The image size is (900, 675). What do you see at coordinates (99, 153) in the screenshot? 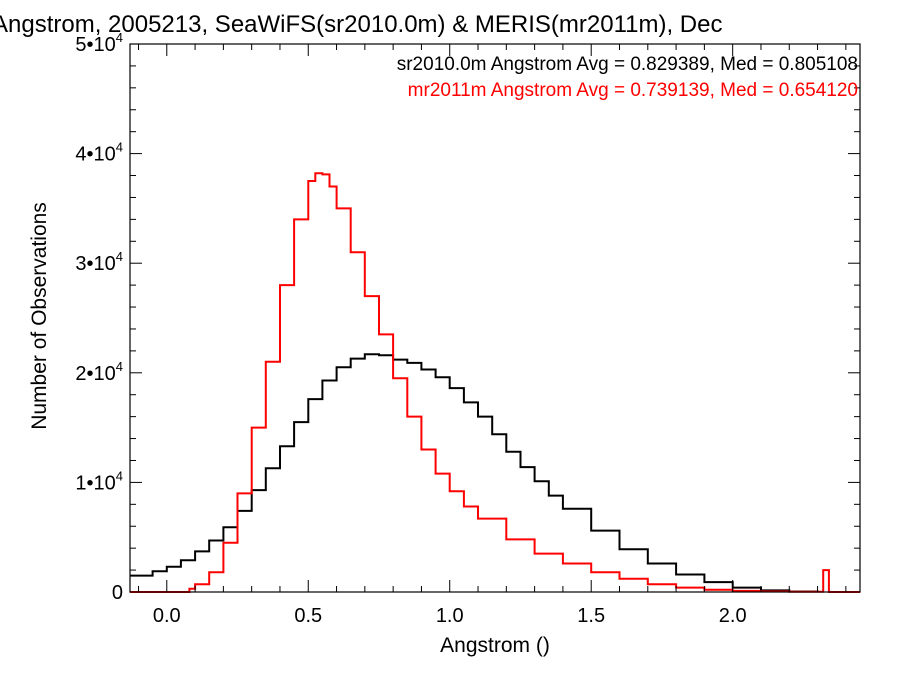
I see `y-tick-label: 4•104` at bounding box center [99, 153].